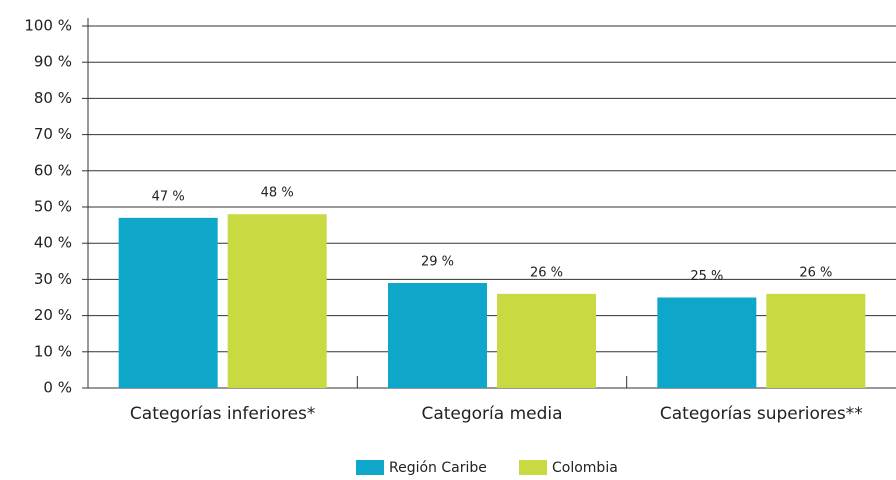 This screenshot has height=480, width=896. Describe the element at coordinates (53, 243) in the screenshot. I see `y-tick-label: 40 %` at that location.